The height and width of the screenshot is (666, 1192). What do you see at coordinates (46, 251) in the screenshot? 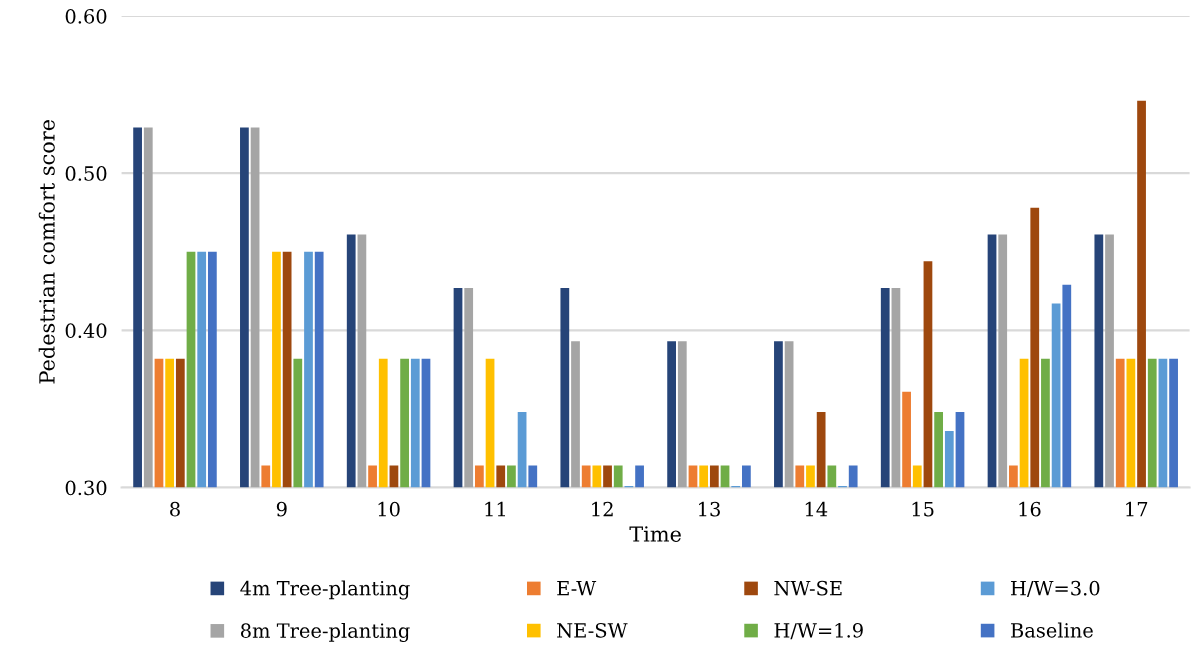
I see `y-axis-title: Pedestrian comfort score` at bounding box center [46, 251].